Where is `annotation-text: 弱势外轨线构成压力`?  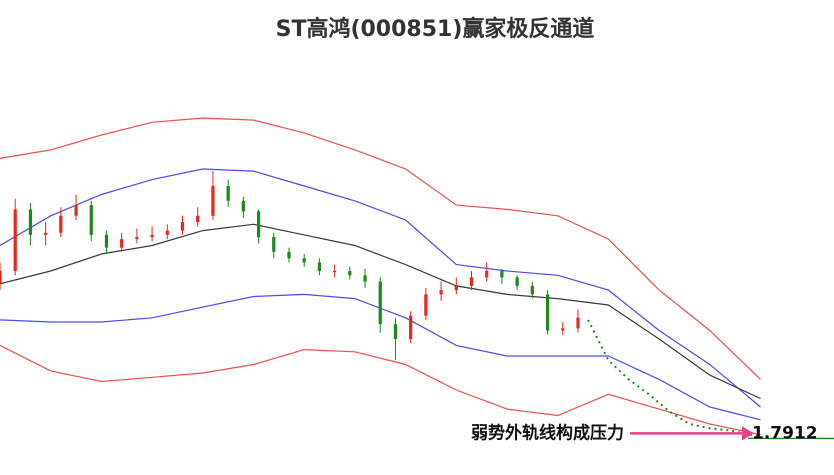
annotation-text: 弱势外轨线构成压力 is located at coordinates (547, 432).